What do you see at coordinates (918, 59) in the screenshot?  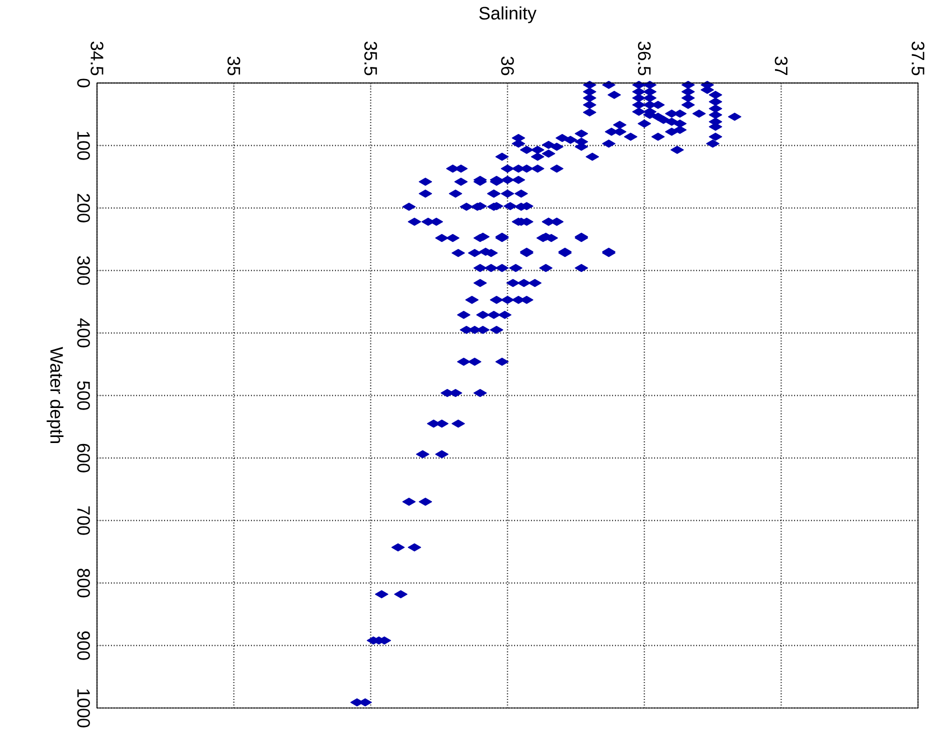 I see `x-tick-label: 37.5` at bounding box center [918, 59].